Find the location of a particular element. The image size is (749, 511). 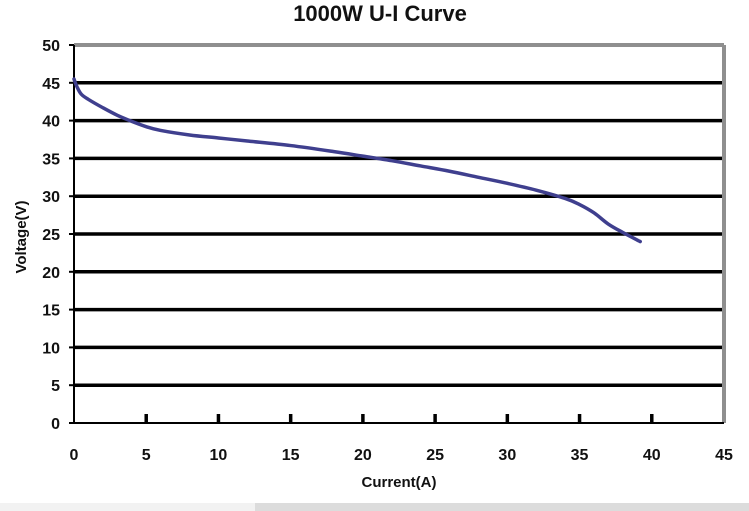

x-tick-marks is located at coordinates (399, 418).